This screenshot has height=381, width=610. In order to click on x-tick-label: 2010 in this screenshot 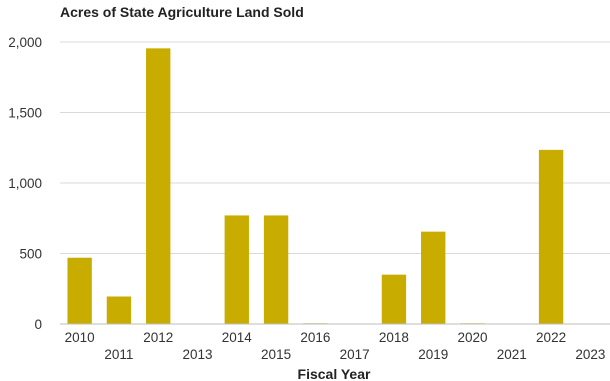, I will do `click(80, 337)`.